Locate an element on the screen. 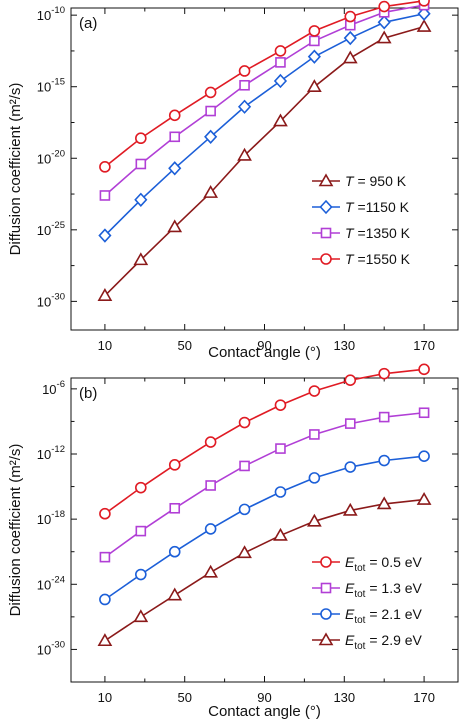  panel-label: (a) is located at coordinates (88, 23).